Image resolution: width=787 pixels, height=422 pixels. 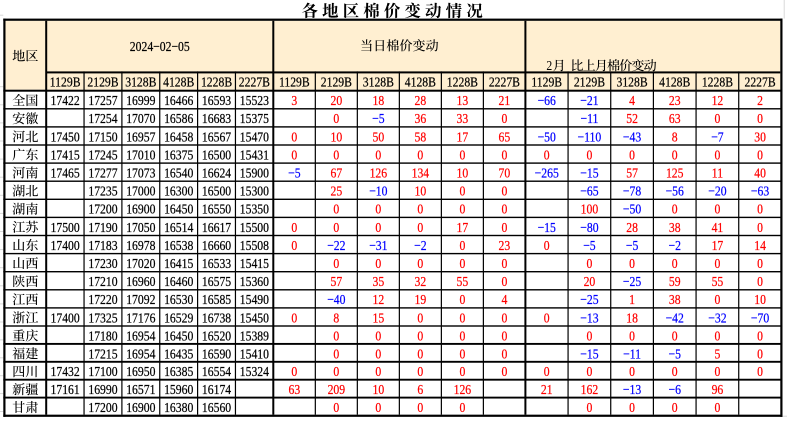 What do you see at coordinates (505, 100) in the screenshot?
I see `svg-text: 21` at bounding box center [505, 100].